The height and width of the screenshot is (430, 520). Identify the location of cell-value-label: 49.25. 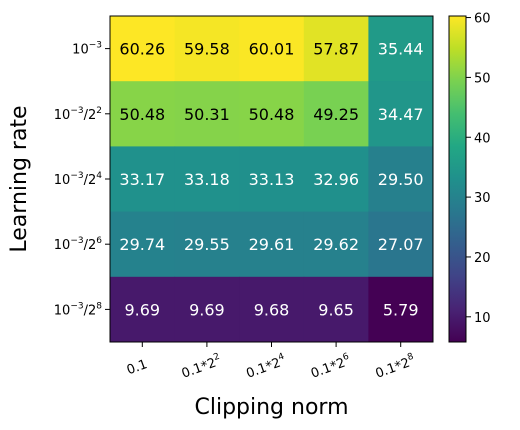
(336, 114).